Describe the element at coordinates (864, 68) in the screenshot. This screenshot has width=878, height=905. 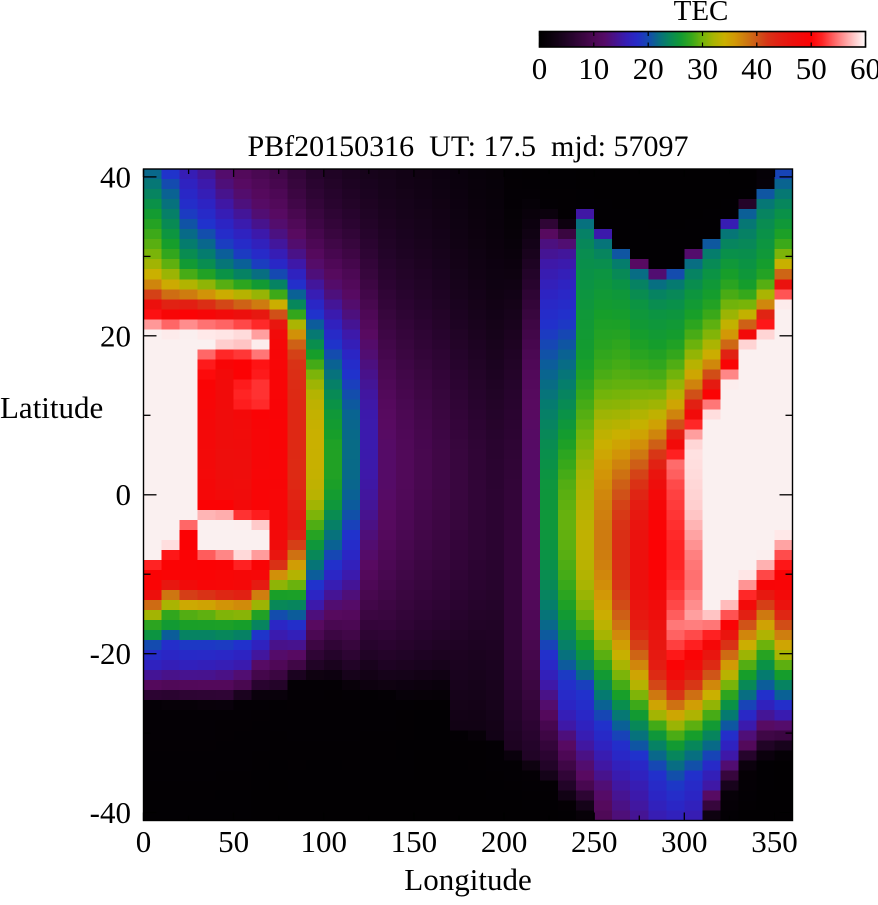
I see `svg-text: 60` at that location.